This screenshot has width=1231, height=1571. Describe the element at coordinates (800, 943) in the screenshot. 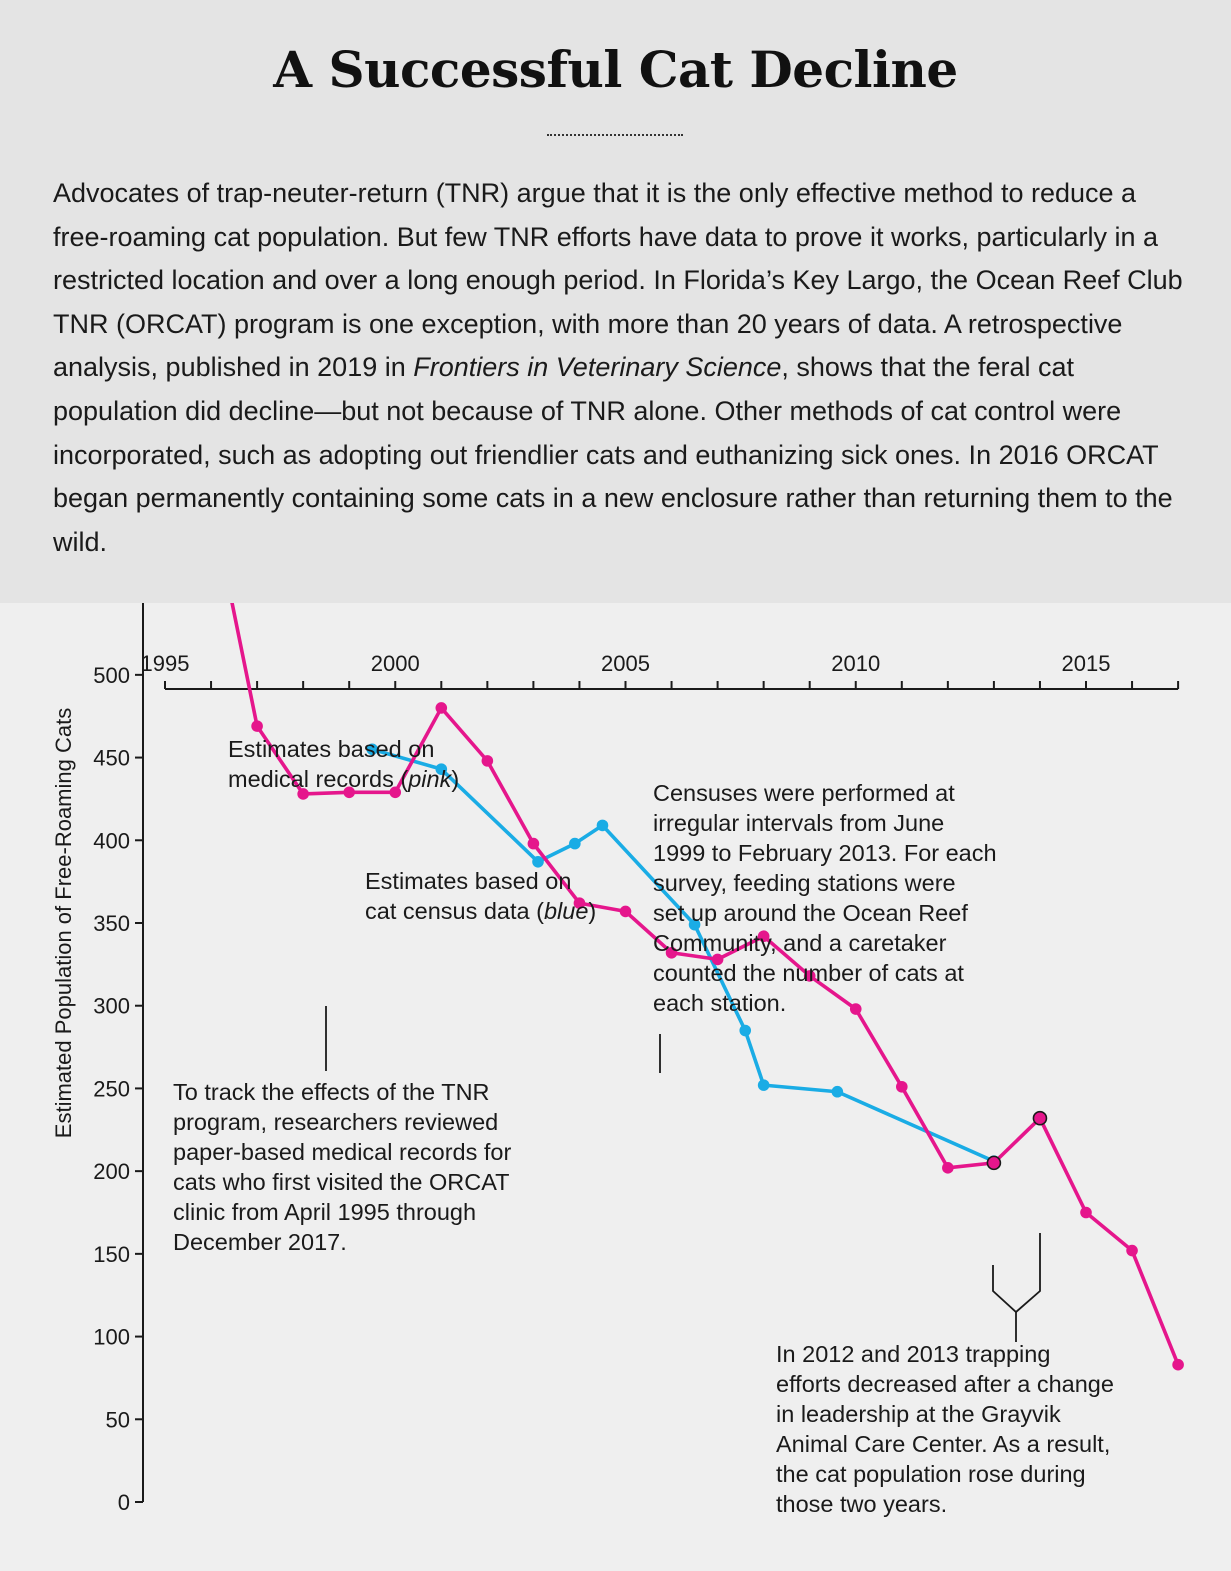

I see `census-note-line: Community, and a caretaker` at that location.